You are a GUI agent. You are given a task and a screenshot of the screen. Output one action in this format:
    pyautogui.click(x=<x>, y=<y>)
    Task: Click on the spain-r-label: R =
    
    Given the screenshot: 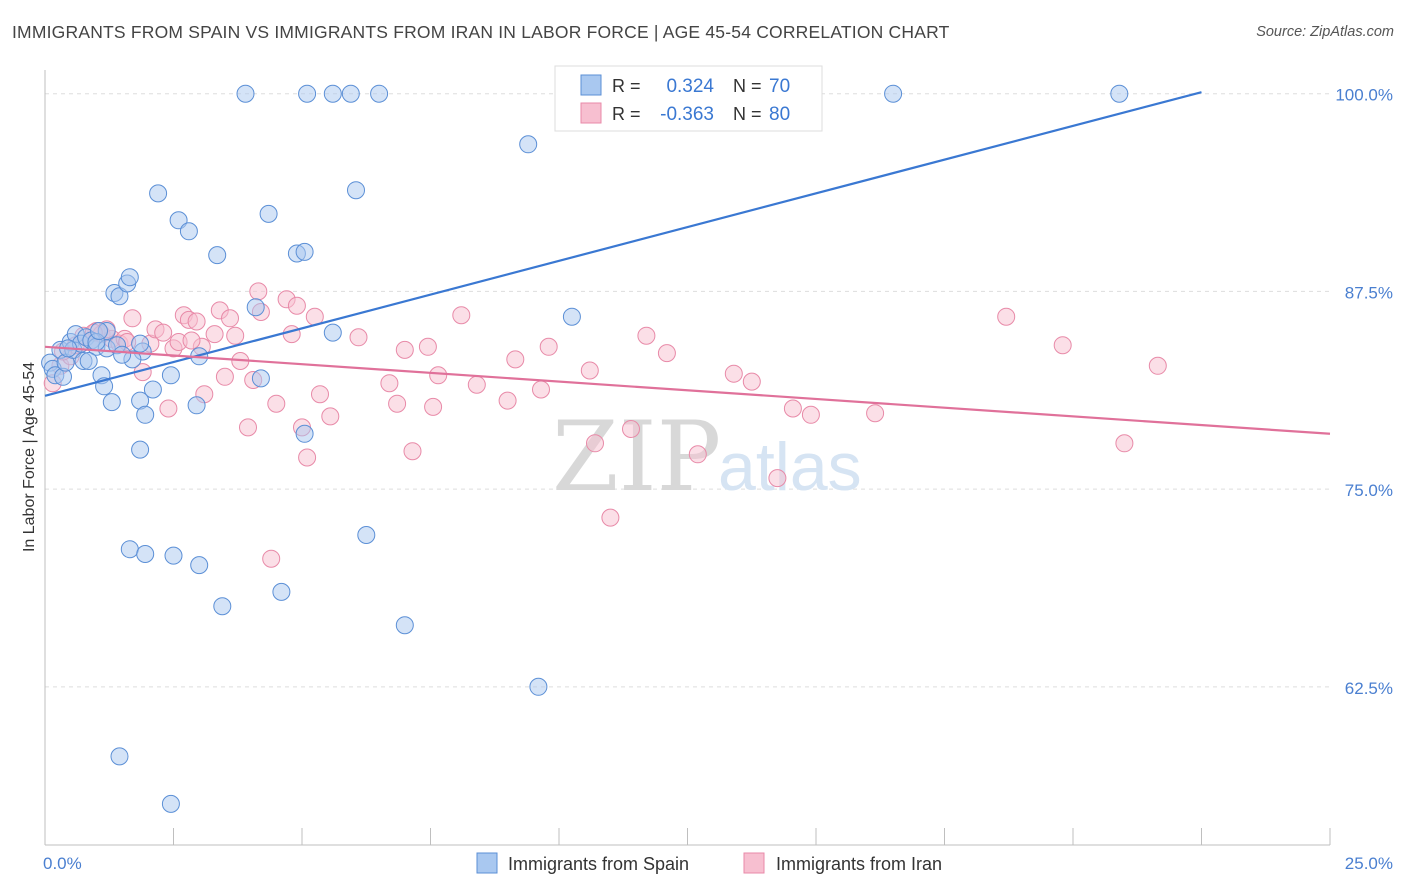 What is the action you would take?
    pyautogui.click(x=626, y=86)
    